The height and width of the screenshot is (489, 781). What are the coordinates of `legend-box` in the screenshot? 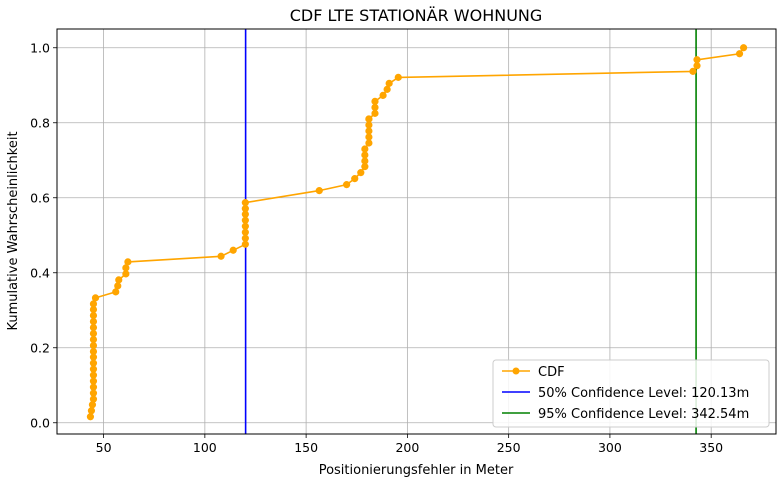 It's located at (631, 393).